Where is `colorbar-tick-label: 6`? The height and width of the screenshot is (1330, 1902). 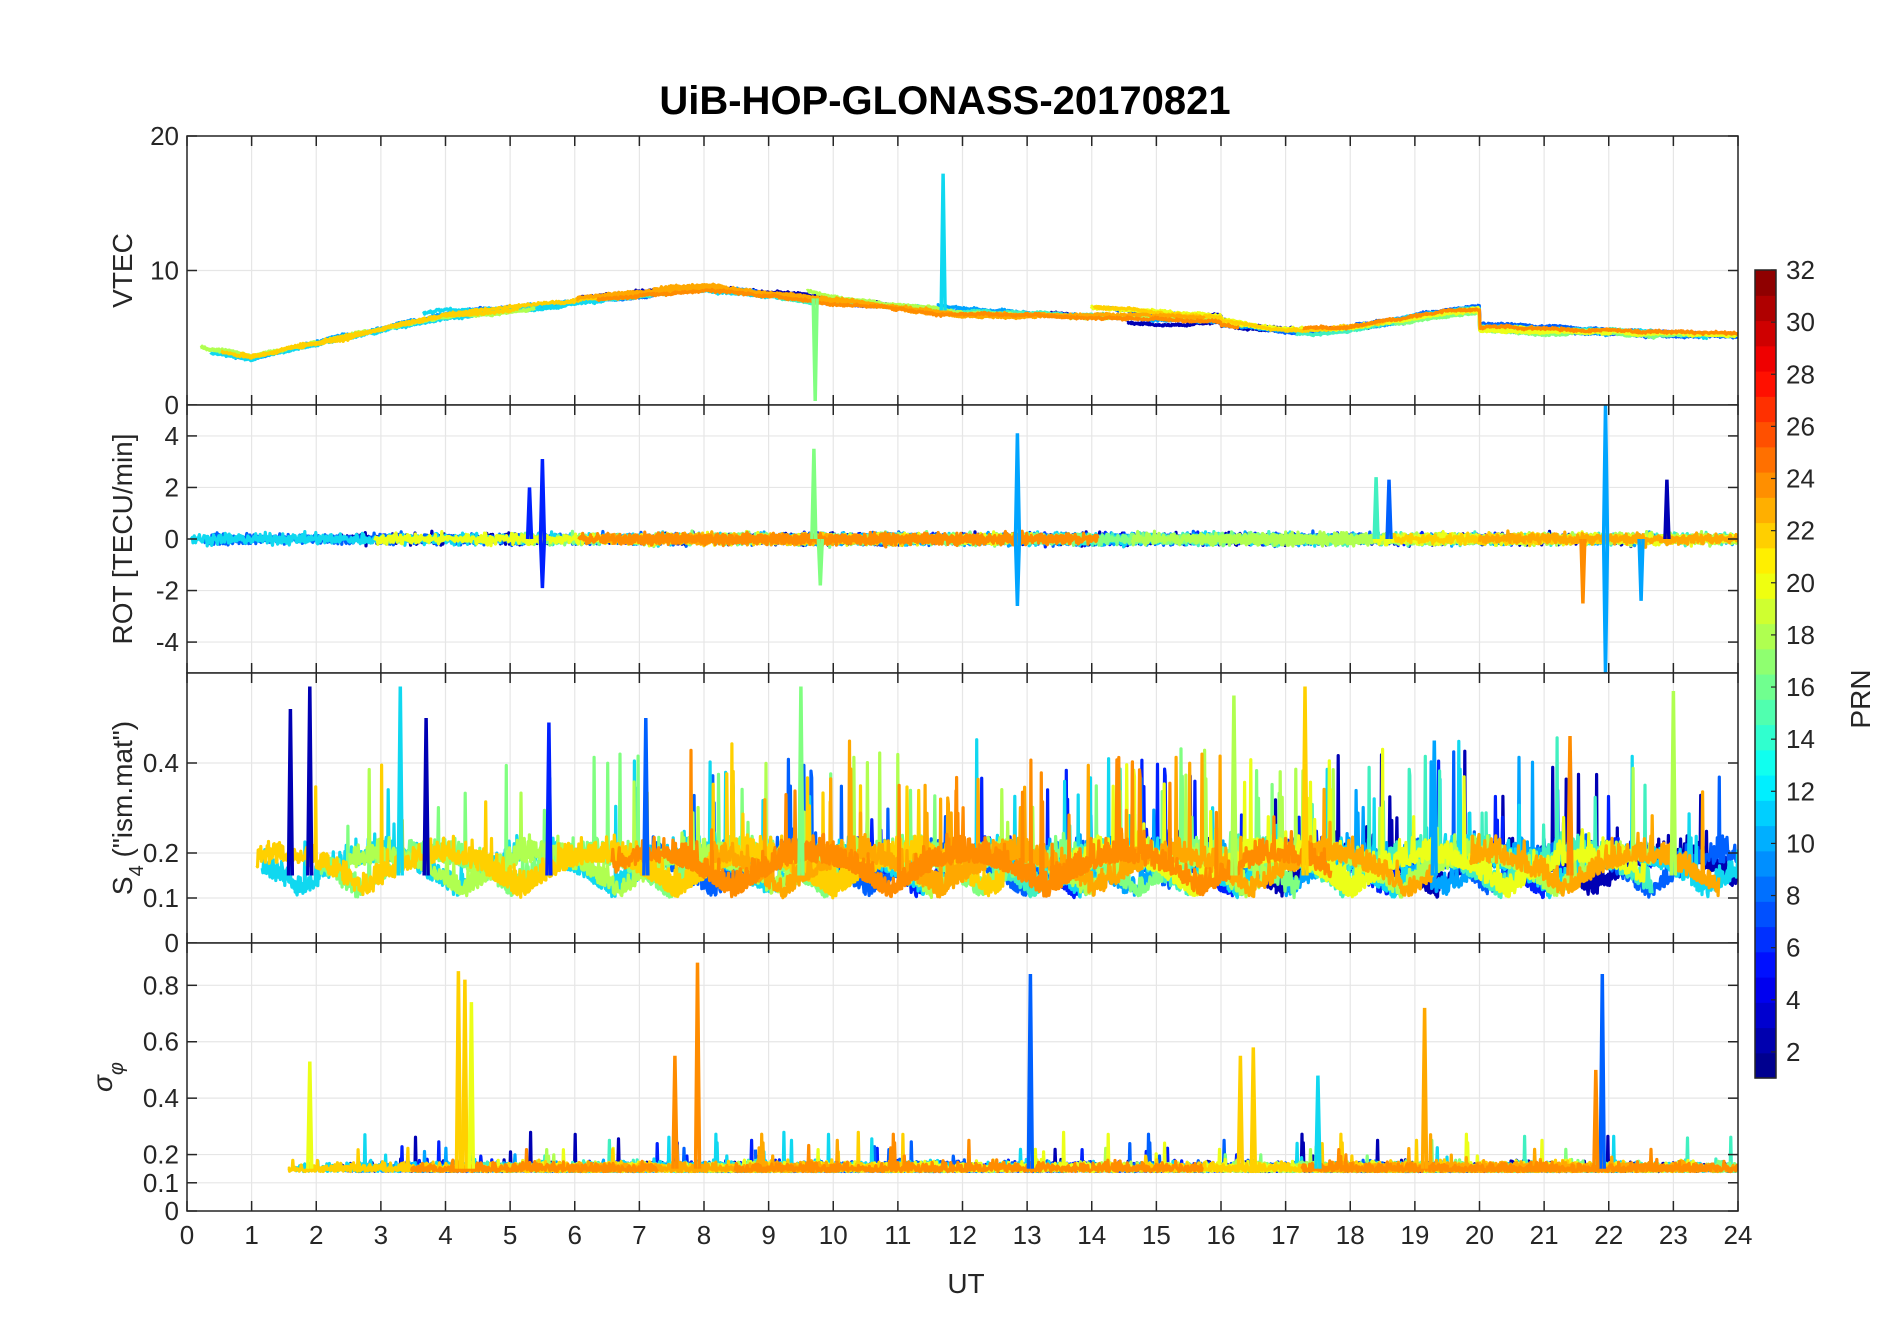
colorbar-tick-label: 6 is located at coordinates (1793, 948).